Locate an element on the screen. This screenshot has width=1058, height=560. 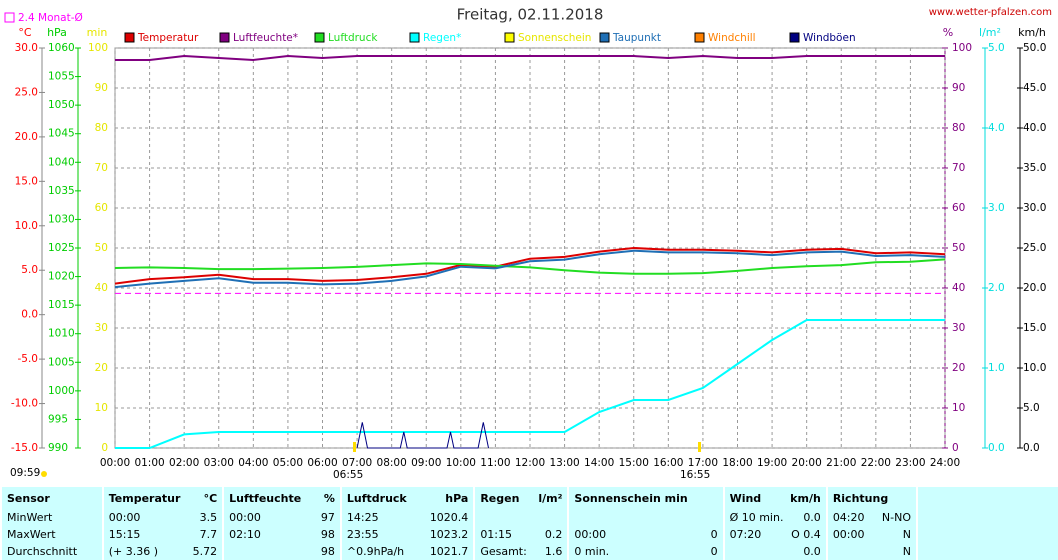
cell-text: 01:15 is located at coordinates (496, 534).